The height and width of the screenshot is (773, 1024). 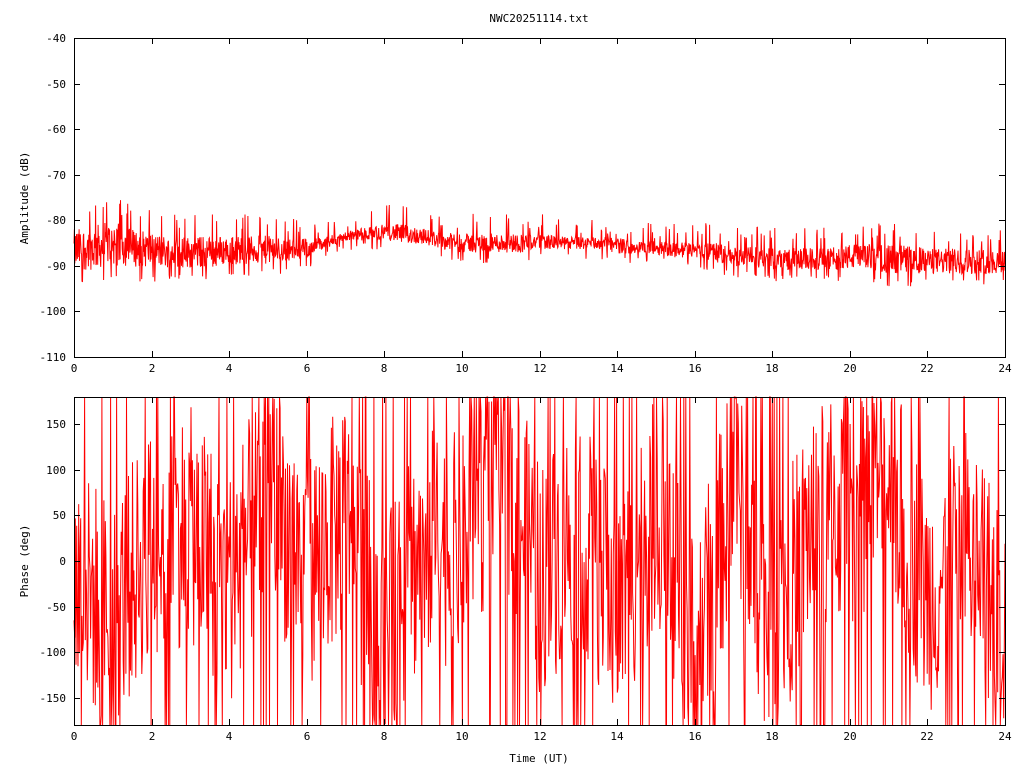 I want to click on phase-y-tick-label: 150, so click(x=56, y=424).